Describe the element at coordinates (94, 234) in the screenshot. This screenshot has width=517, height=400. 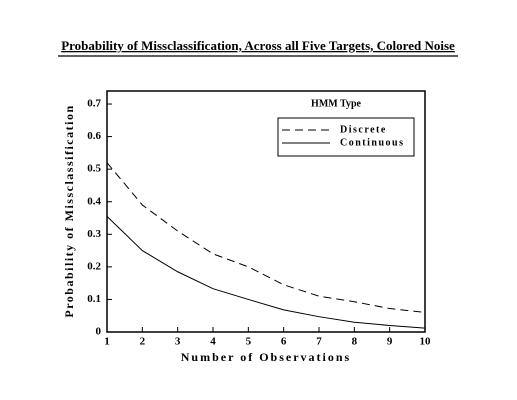
I see `y-tick-label: 0.3` at that location.